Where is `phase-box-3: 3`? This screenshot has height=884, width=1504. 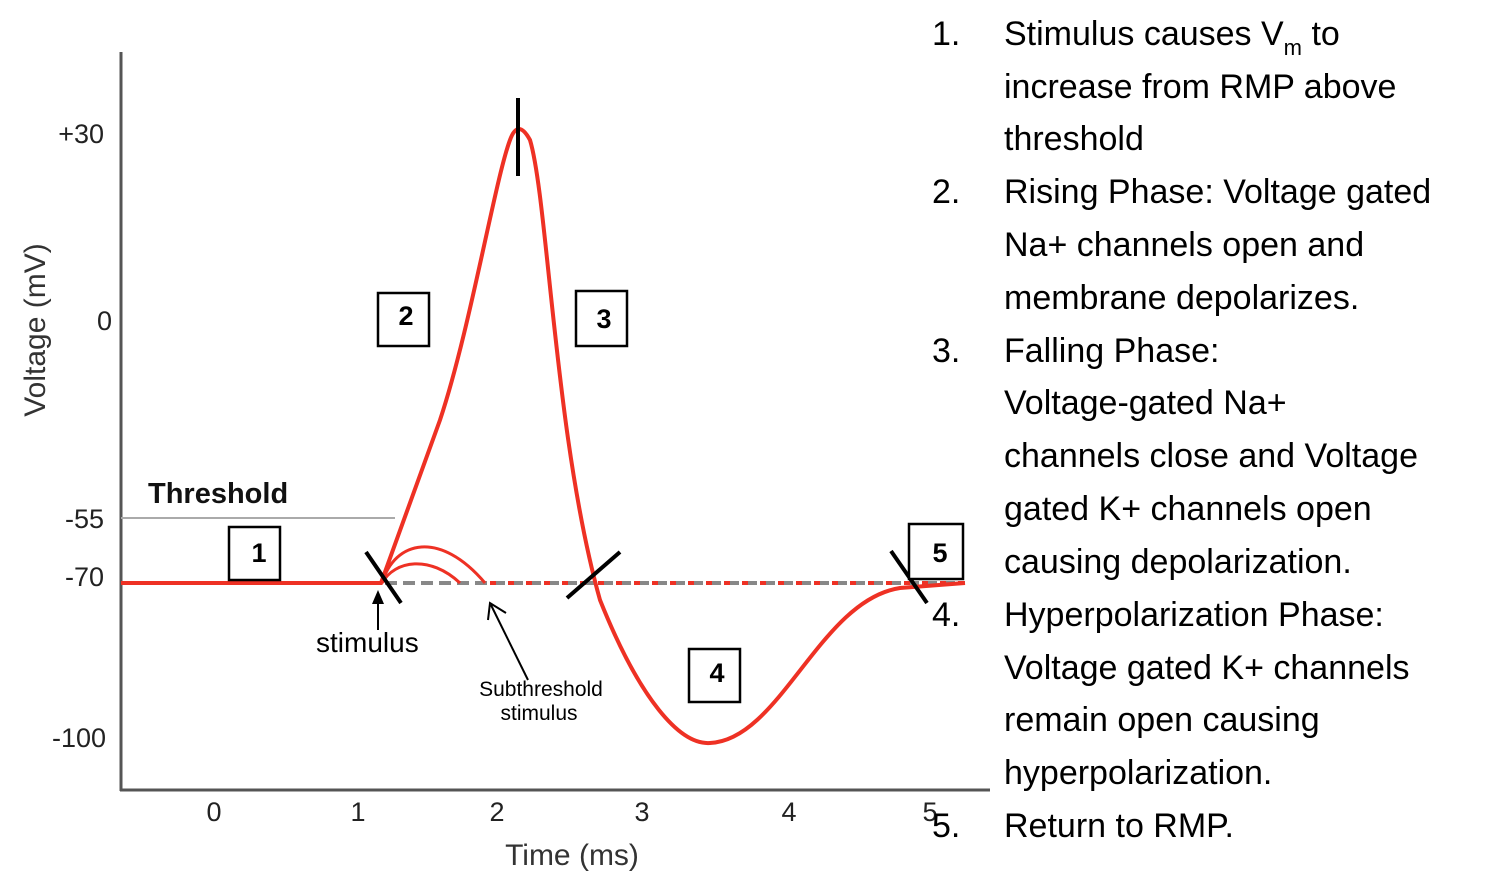
phase-box-3: 3 is located at coordinates (601, 318).